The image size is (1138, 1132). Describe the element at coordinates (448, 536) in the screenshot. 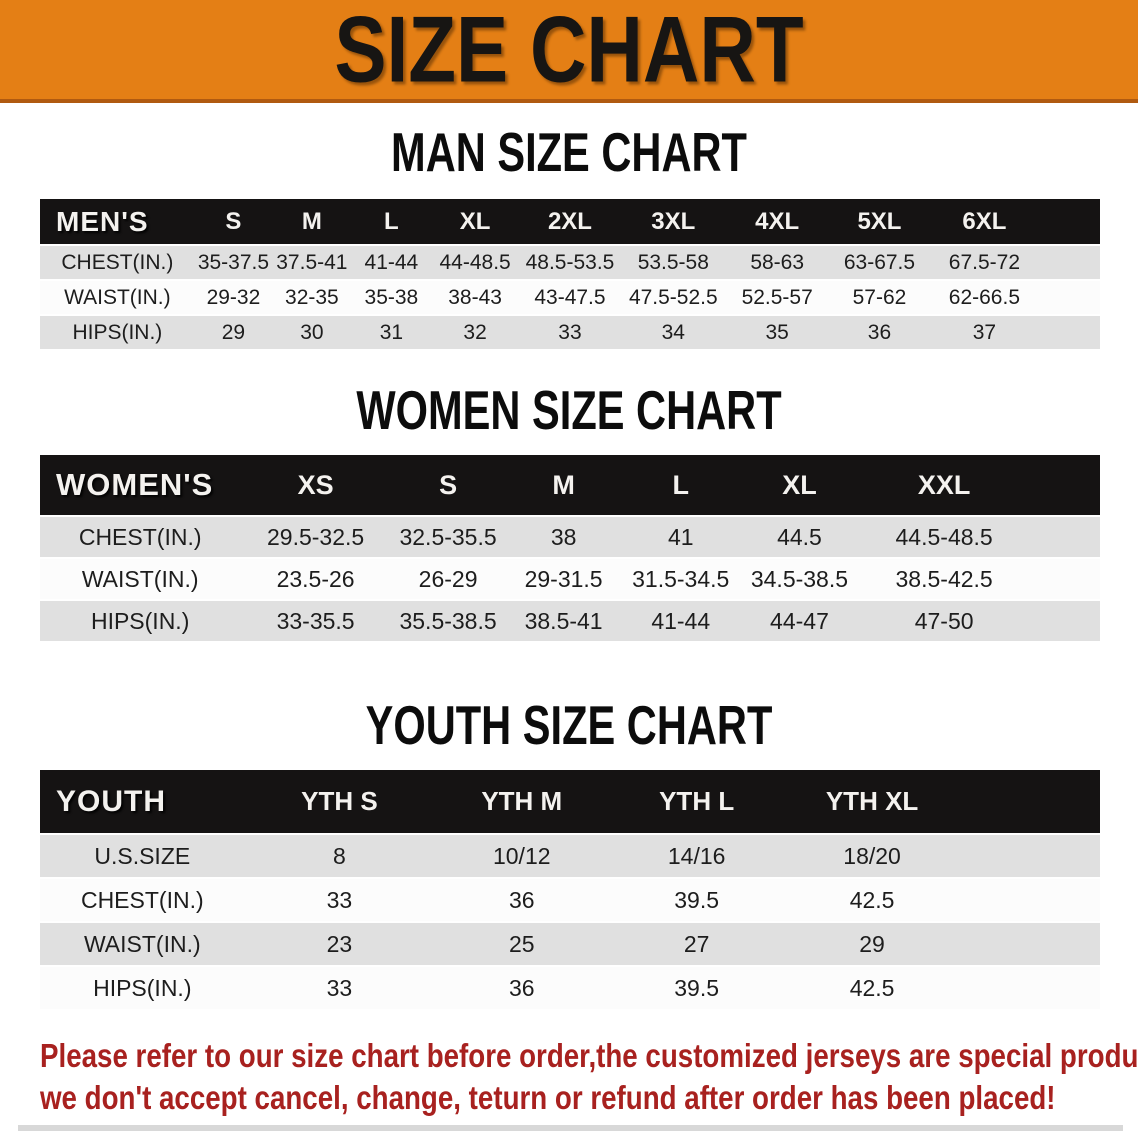

I see `size-value-cell: 32.5-35.5` at that location.